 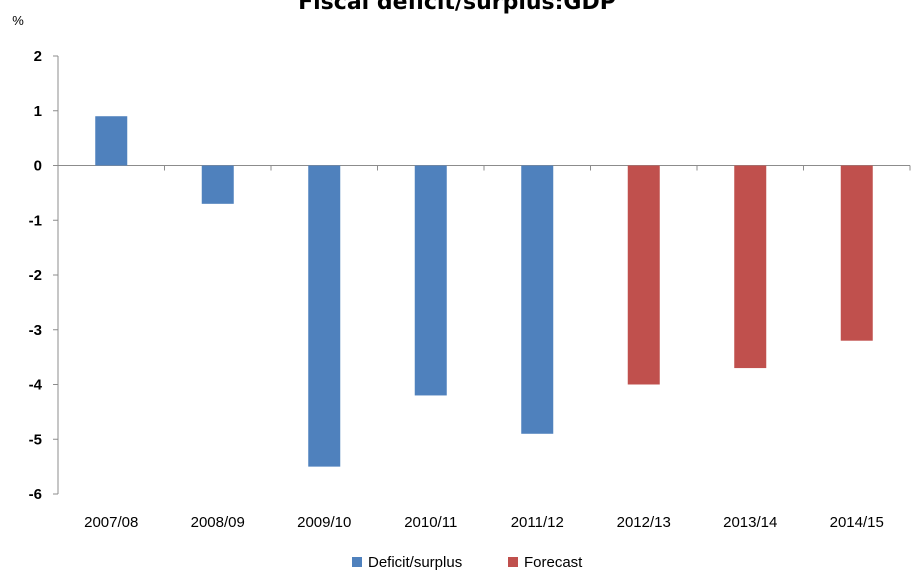 What do you see at coordinates (38, 111) in the screenshot?
I see `y-tick-label: 1` at bounding box center [38, 111].